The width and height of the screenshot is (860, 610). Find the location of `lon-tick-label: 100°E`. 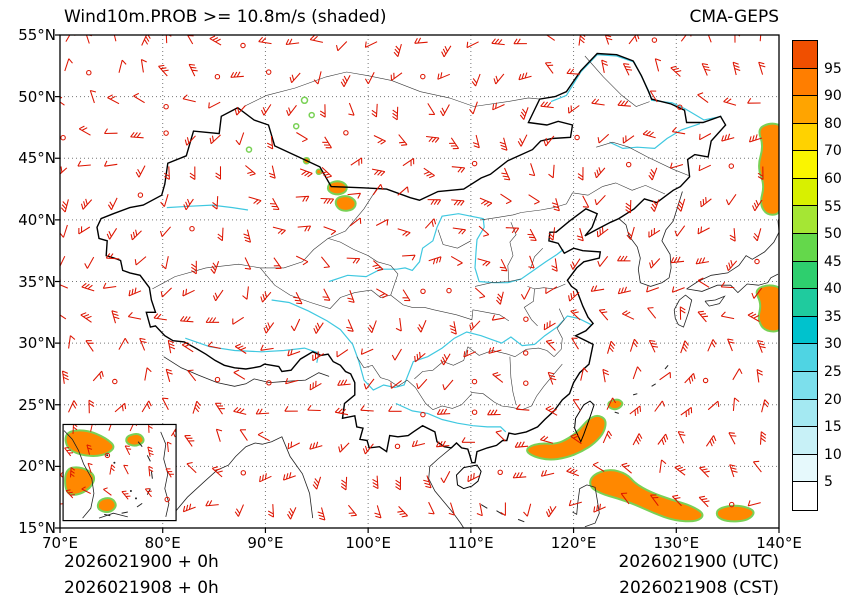

lon-tick-label: 100°E is located at coordinates (368, 543).